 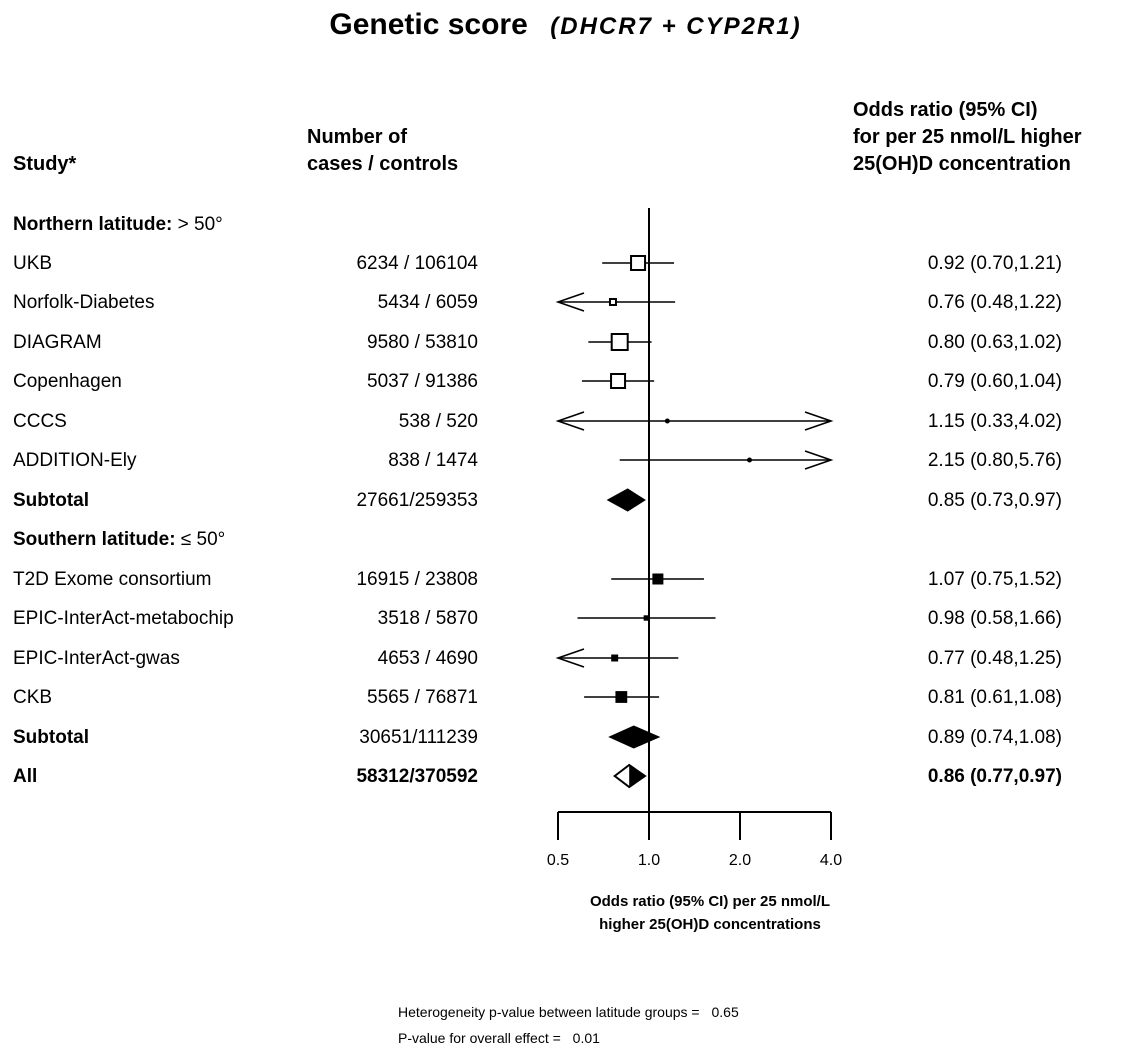 I want to click on cases-addition-ely: 838 / 1474, so click(x=433, y=460).